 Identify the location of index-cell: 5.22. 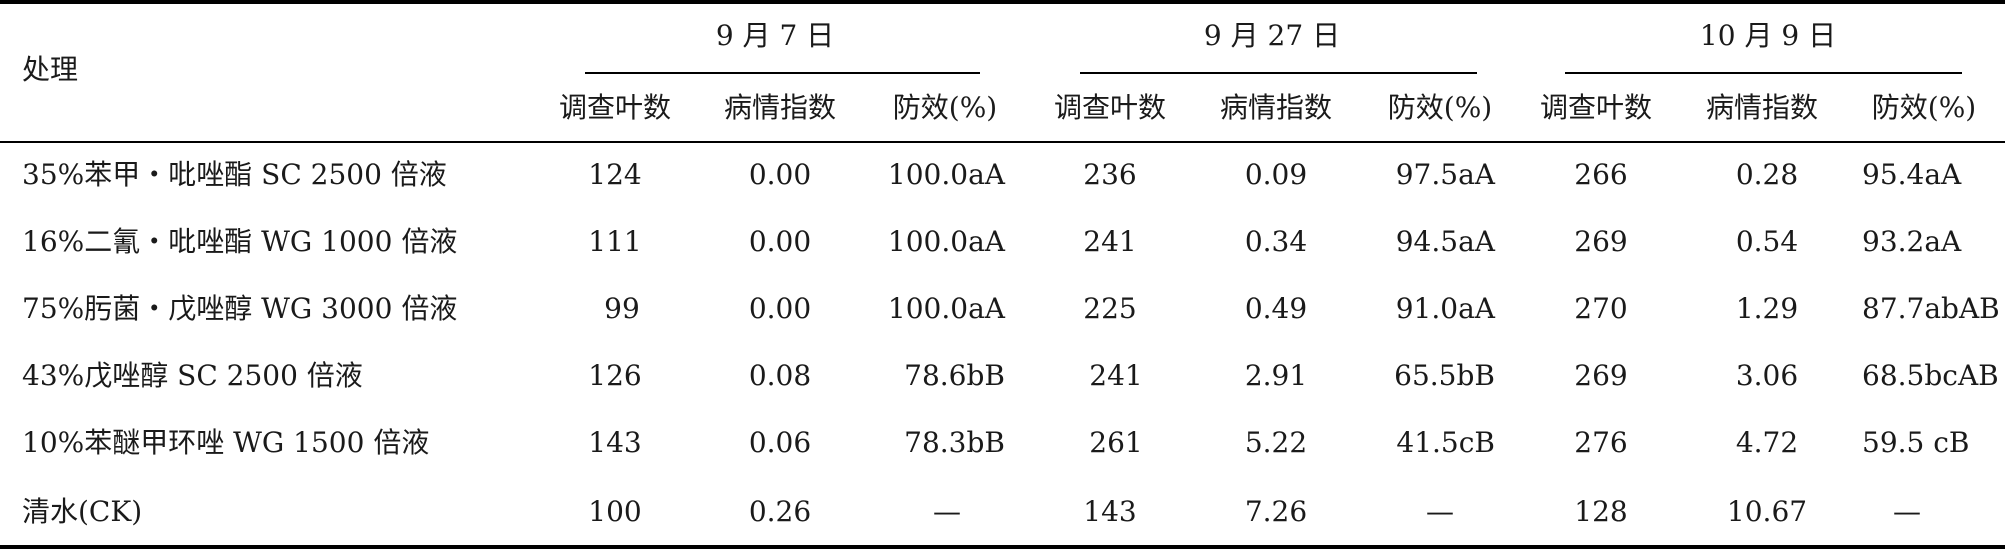
(1276, 442).